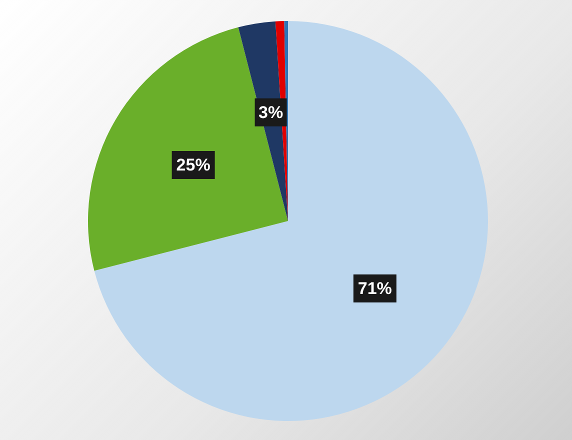 The height and width of the screenshot is (440, 572). I want to click on data-label: 3%, so click(271, 112).